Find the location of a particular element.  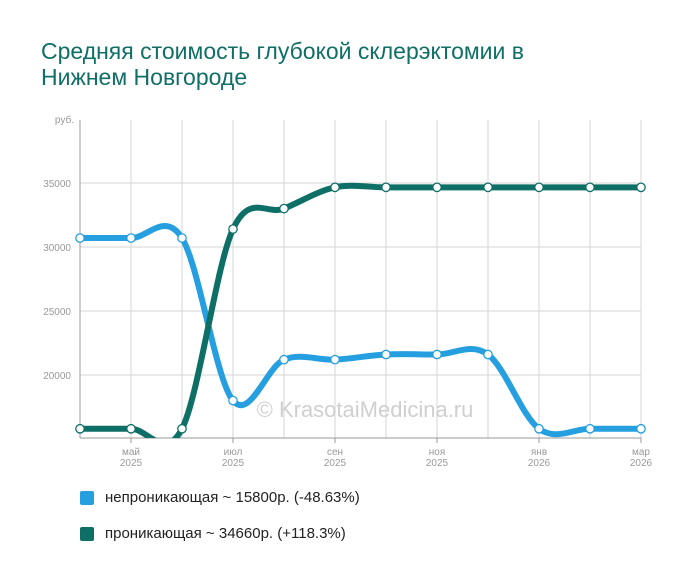

legend-label: проникающая ~ 34660р. (+118.3%) is located at coordinates (225, 533).